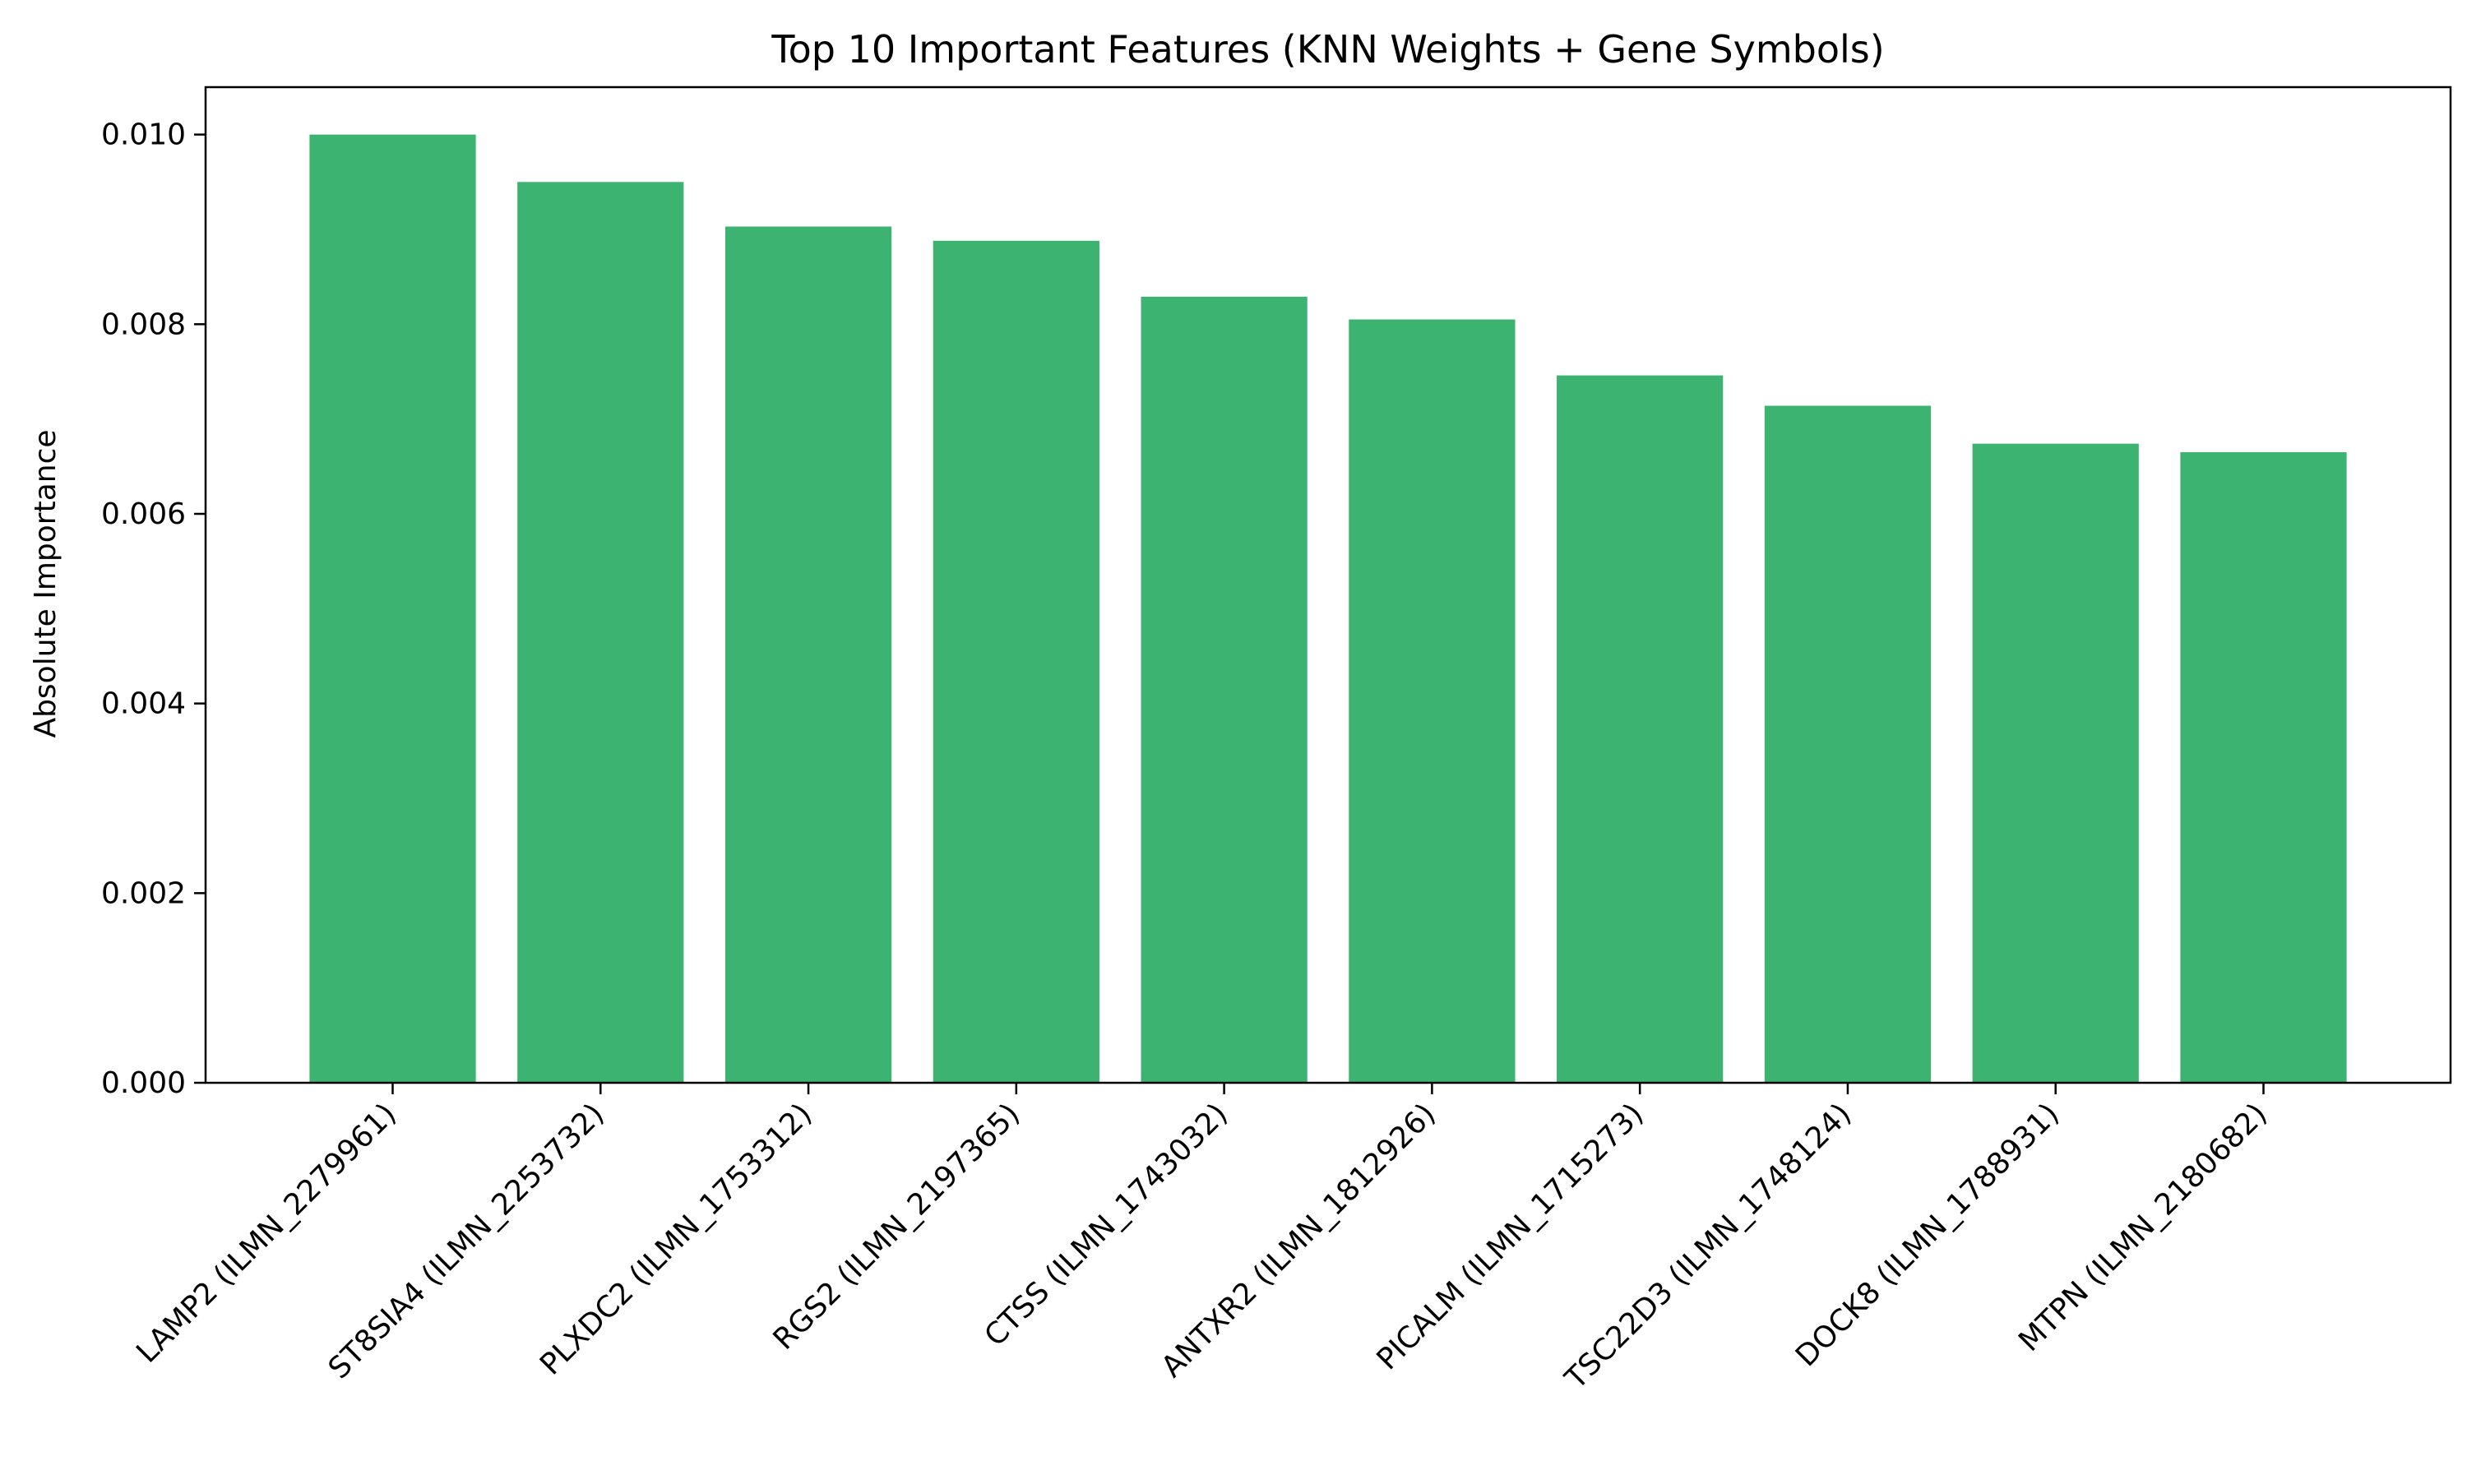  What do you see at coordinates (153, 609) in the screenshot?
I see `y-axis-ticks: 0.000 0.002 0.004 0.006 0.008 0.010` at bounding box center [153, 609].